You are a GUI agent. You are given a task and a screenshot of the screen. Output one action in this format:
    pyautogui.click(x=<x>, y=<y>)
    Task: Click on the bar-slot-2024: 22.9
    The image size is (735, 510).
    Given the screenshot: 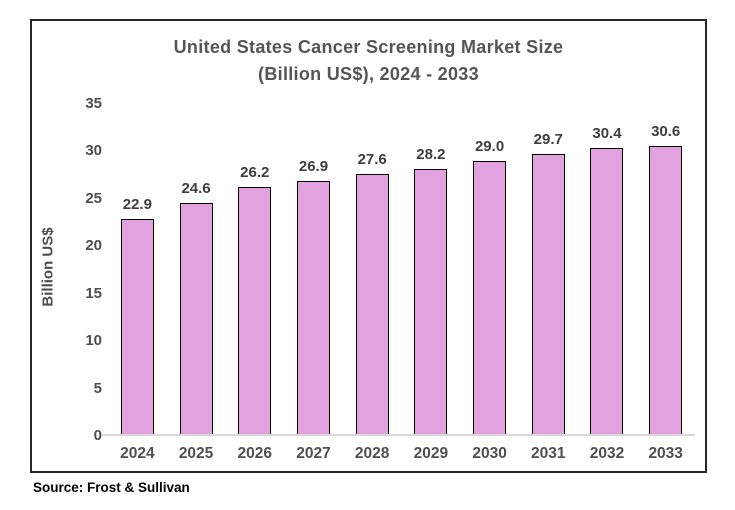 What is the action you would take?
    pyautogui.click(x=137, y=270)
    